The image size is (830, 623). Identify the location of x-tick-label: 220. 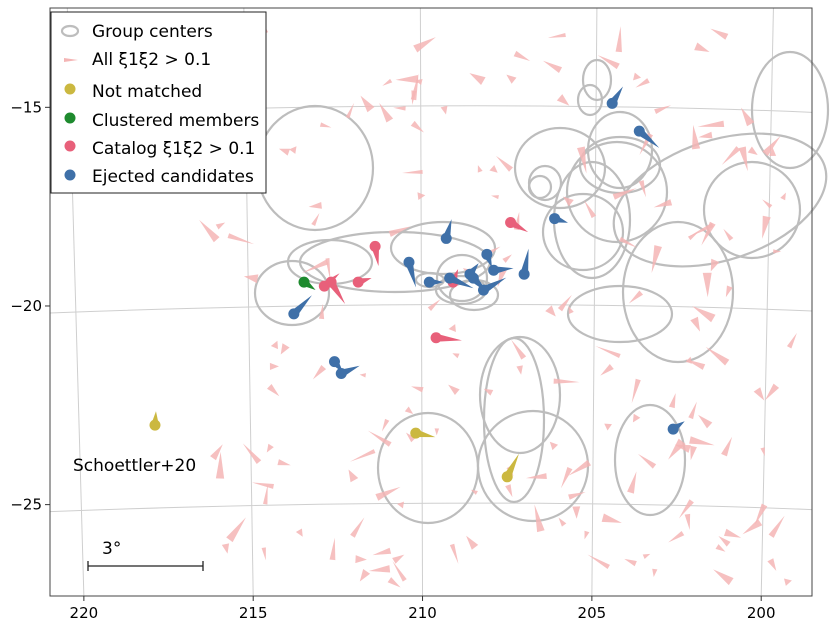
(84, 613).